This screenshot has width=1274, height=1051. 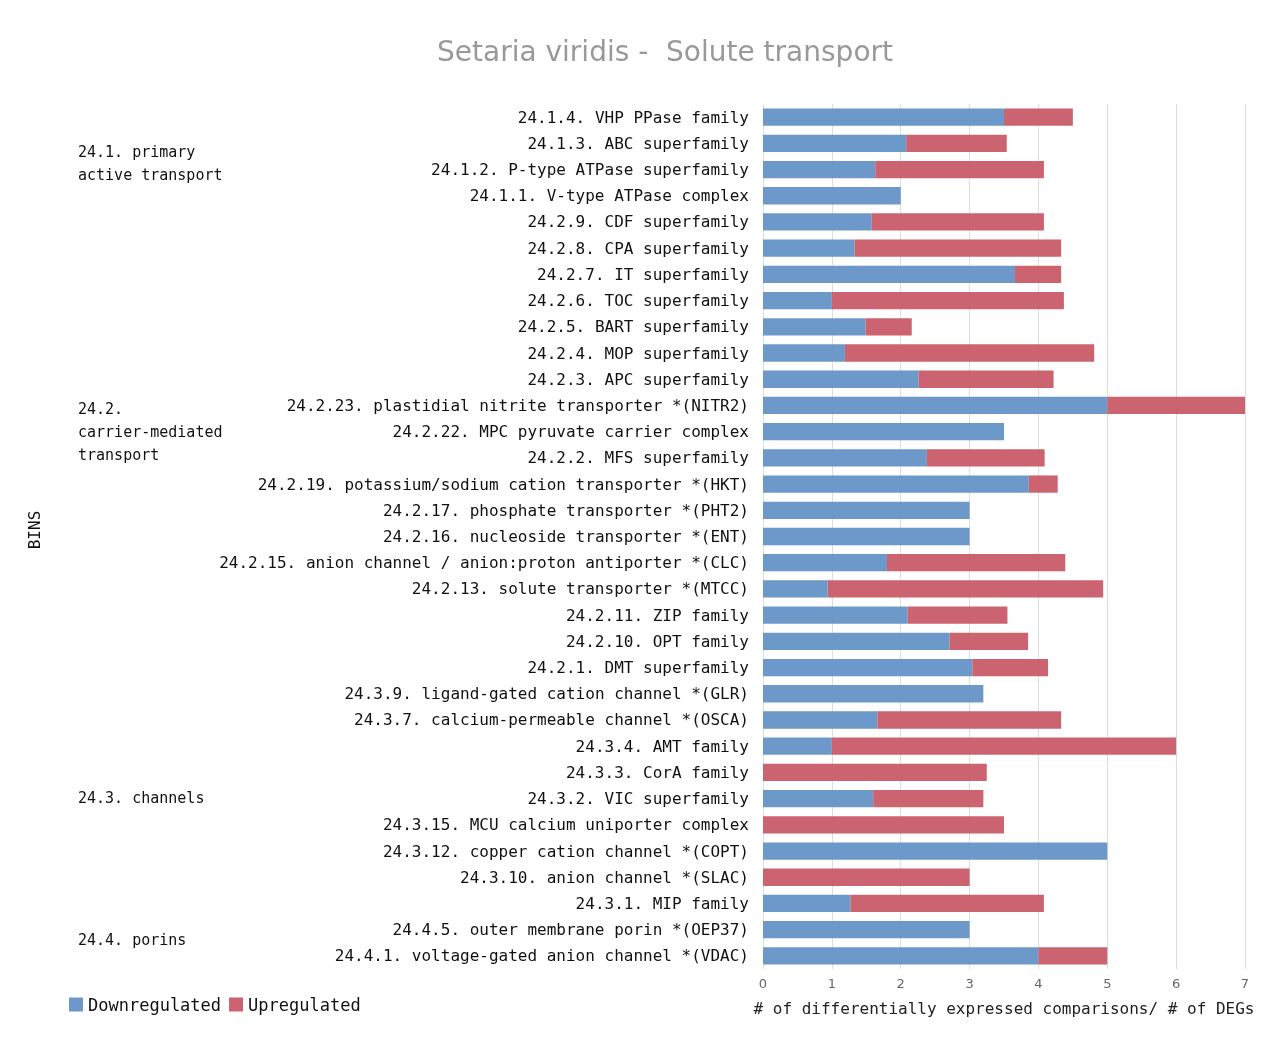 What do you see at coordinates (969, 983) in the screenshot?
I see `x-tick-label: 3` at bounding box center [969, 983].